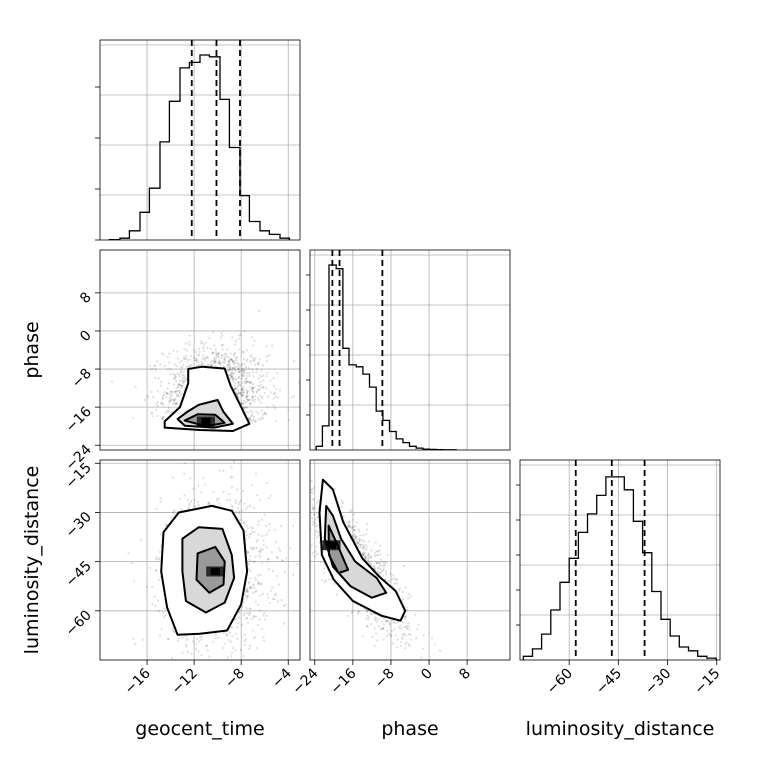 This screenshot has width=760, height=760. What do you see at coordinates (343, 681) in the screenshot?
I see `x-tick-label: −16` at bounding box center [343, 681].